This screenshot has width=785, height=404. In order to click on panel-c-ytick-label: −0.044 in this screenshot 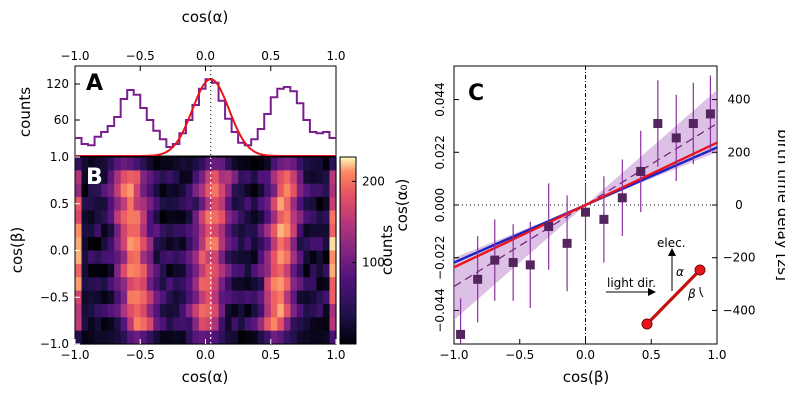, I will do `click(440, 310)`.